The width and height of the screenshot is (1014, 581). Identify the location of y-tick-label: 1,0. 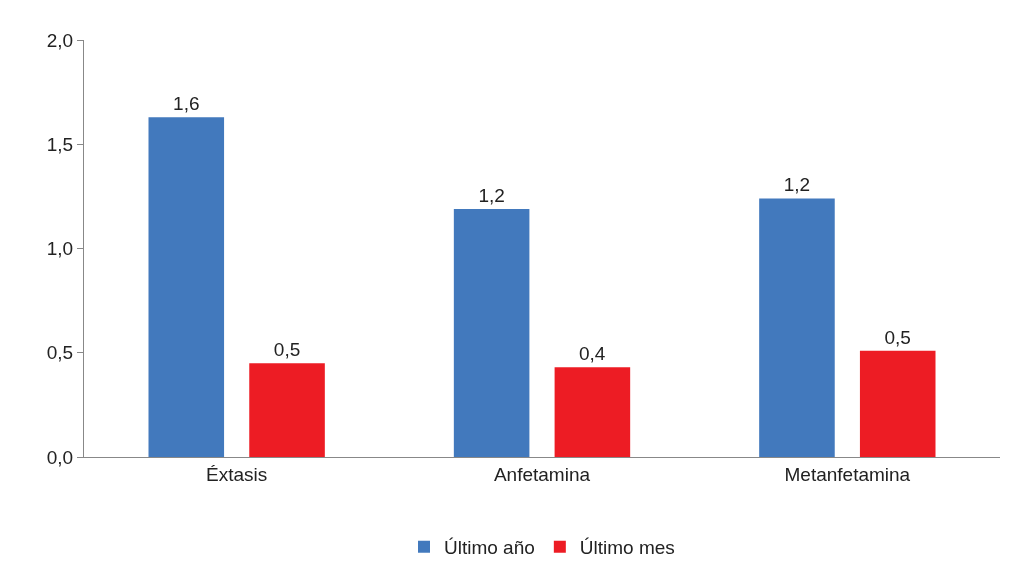
(60, 249).